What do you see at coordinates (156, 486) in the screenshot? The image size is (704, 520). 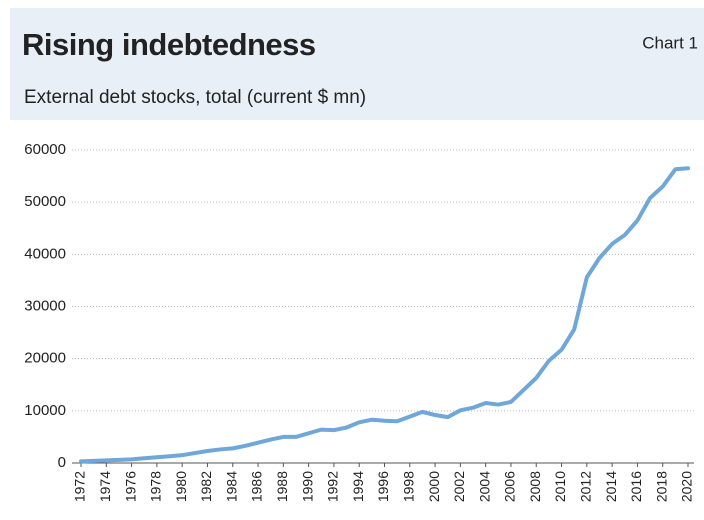 I see `x-tick-label: 1978` at bounding box center [156, 486].